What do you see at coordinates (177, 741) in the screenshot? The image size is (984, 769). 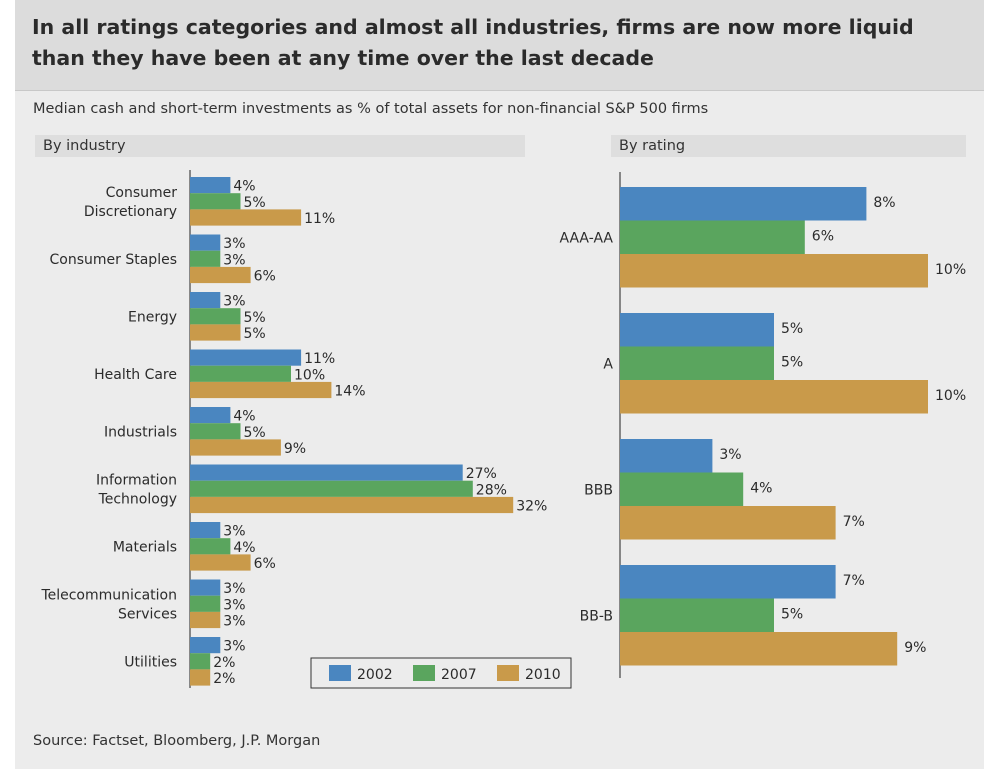 I see `source-note: Source: Factset, Bloomberg, J.P. Morgan` at bounding box center [177, 741].